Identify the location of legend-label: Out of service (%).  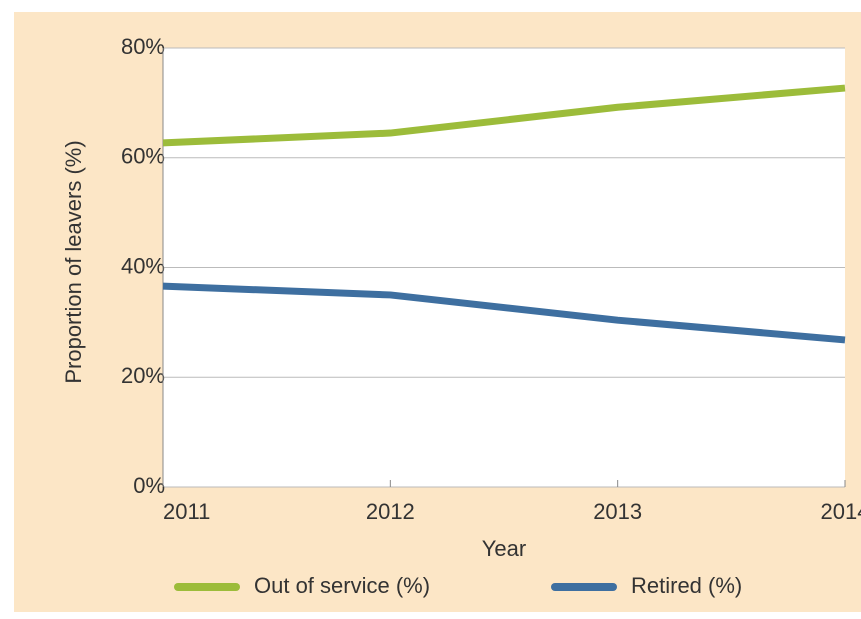
(342, 585).